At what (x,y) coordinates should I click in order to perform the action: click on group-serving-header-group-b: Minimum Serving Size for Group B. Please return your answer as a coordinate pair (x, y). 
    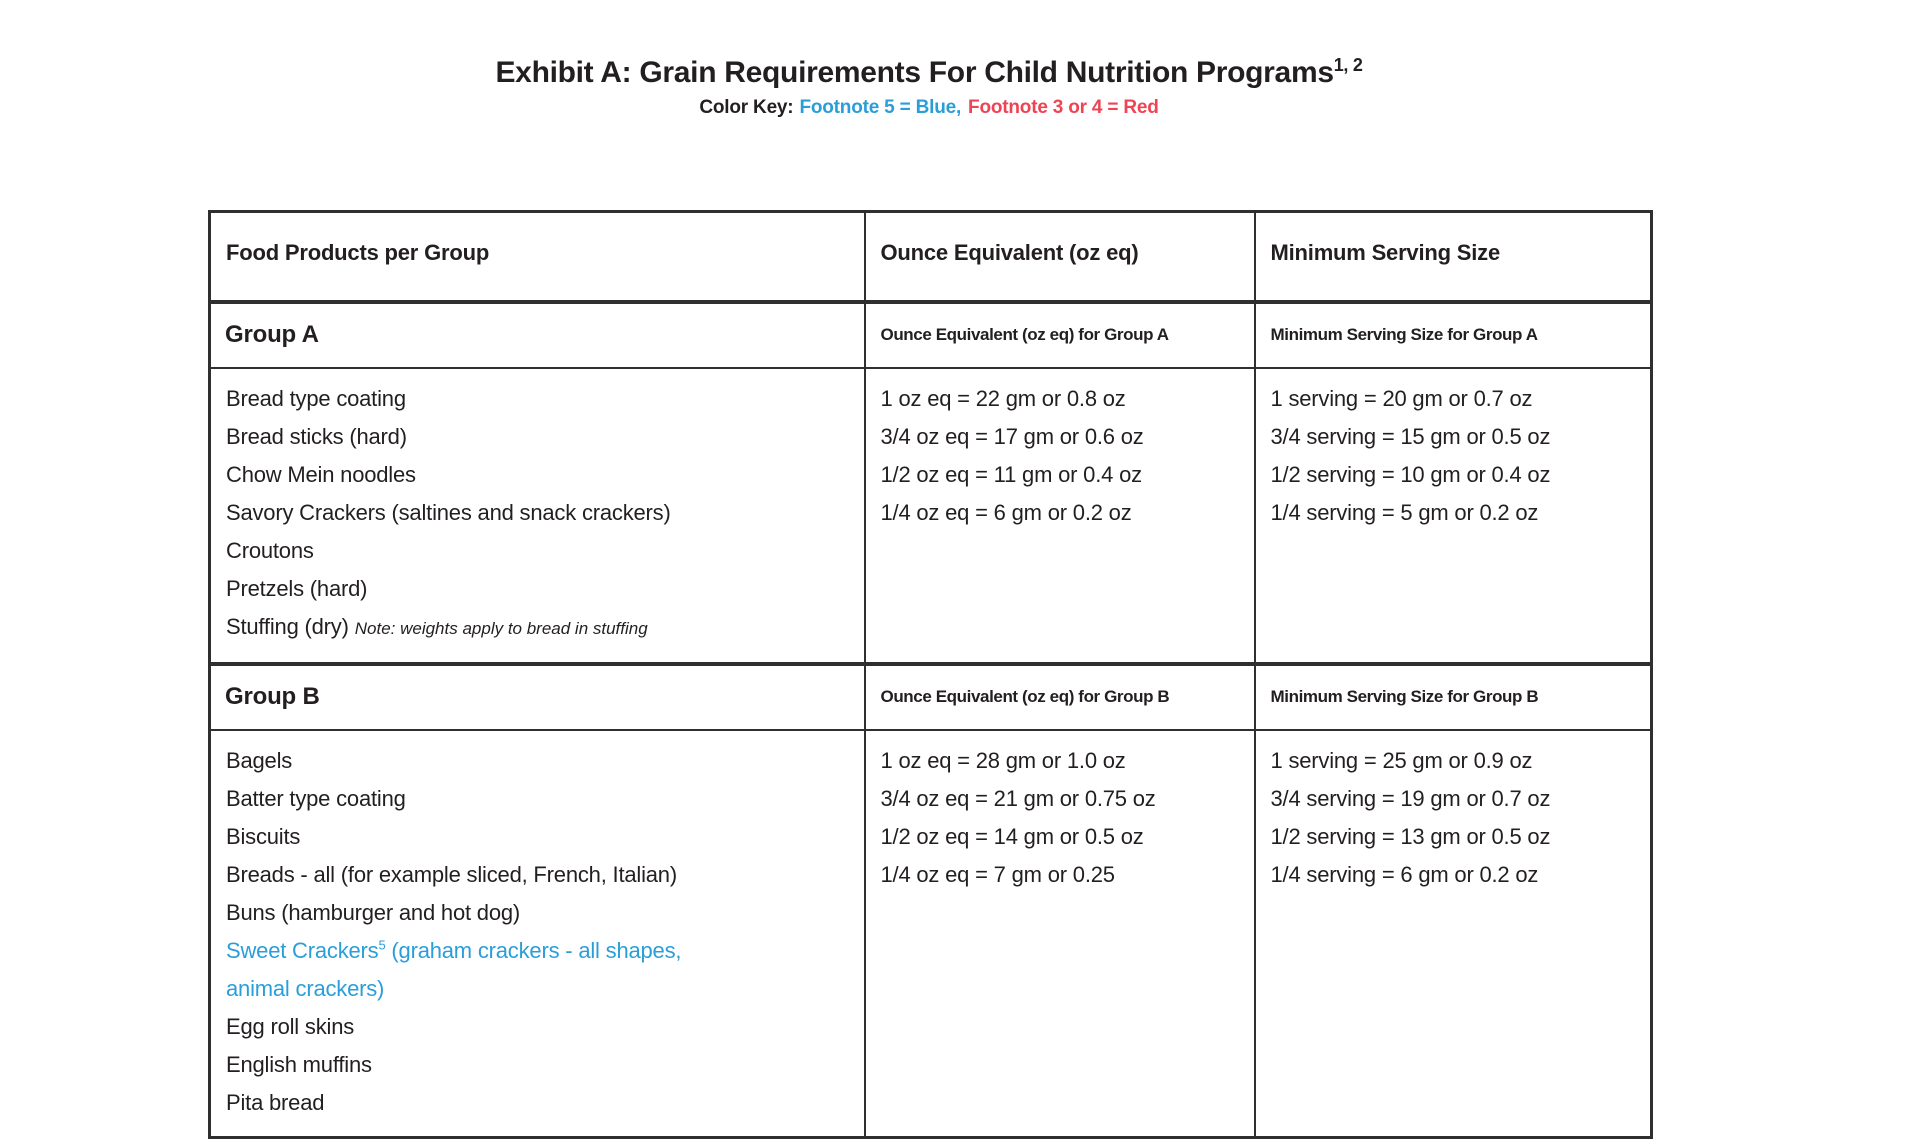
    Looking at the image, I should click on (1453, 696).